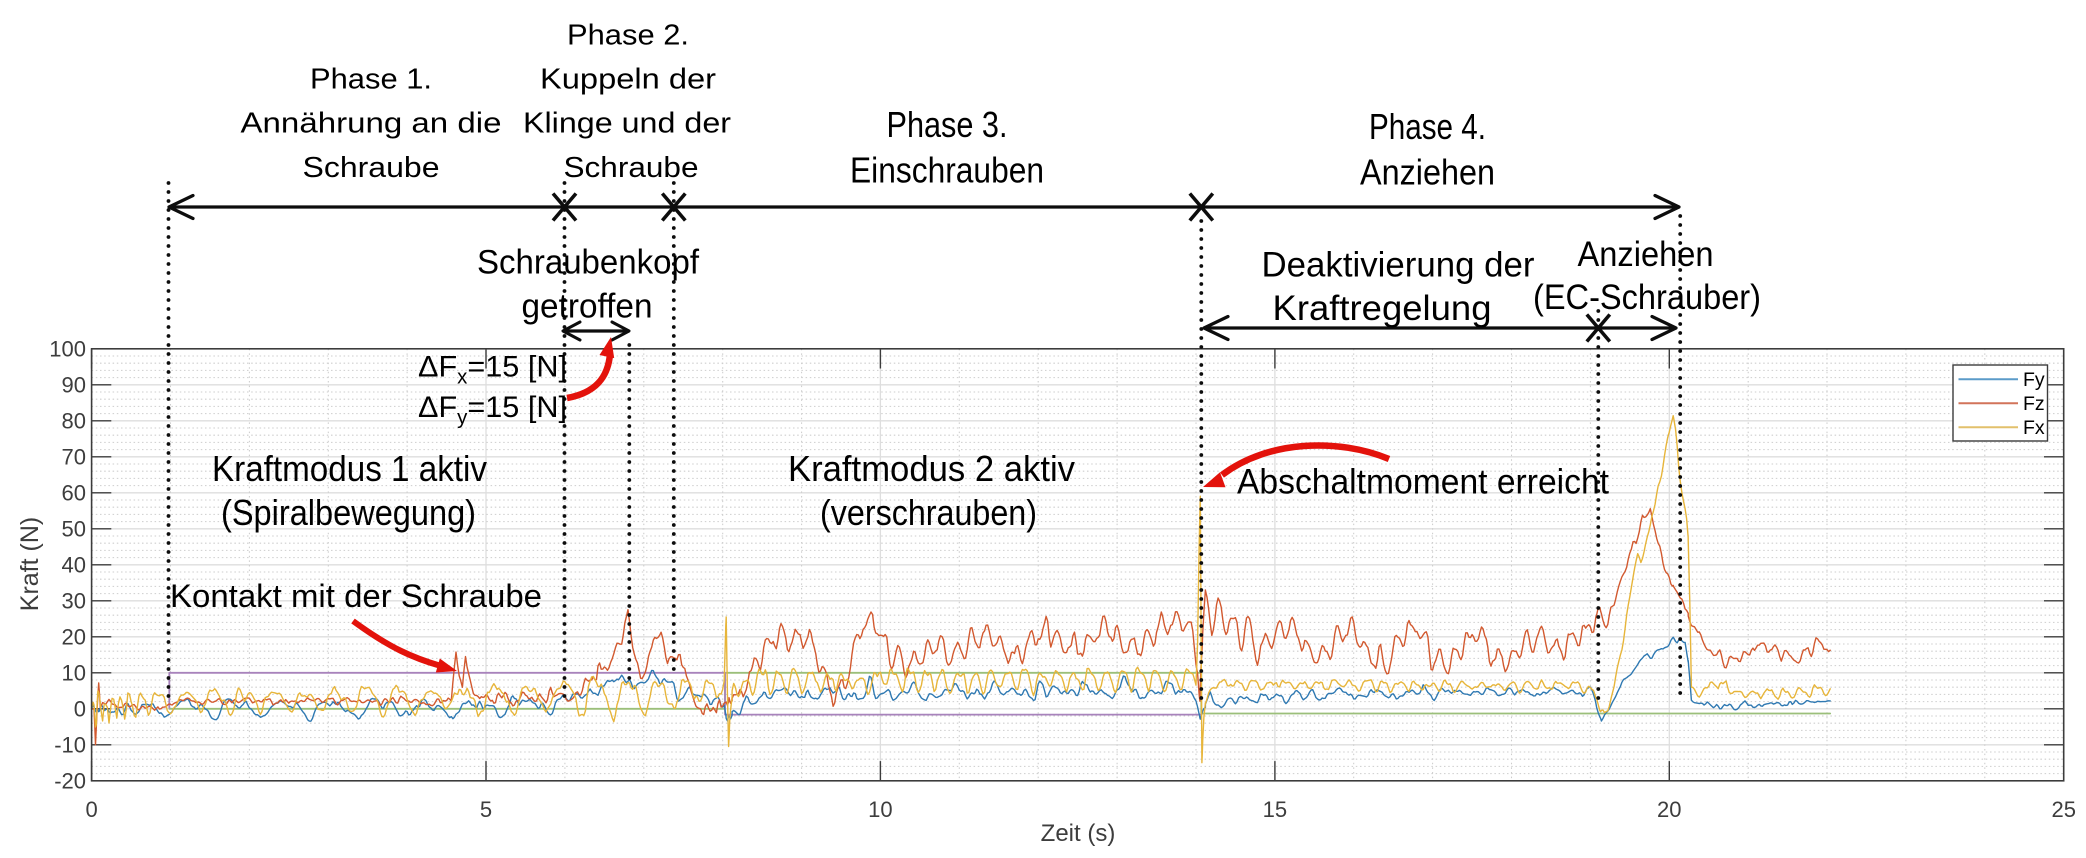 This screenshot has width=2086, height=858. What do you see at coordinates (627, 124) in the screenshot?
I see `svg-text: Klinge und der` at bounding box center [627, 124].